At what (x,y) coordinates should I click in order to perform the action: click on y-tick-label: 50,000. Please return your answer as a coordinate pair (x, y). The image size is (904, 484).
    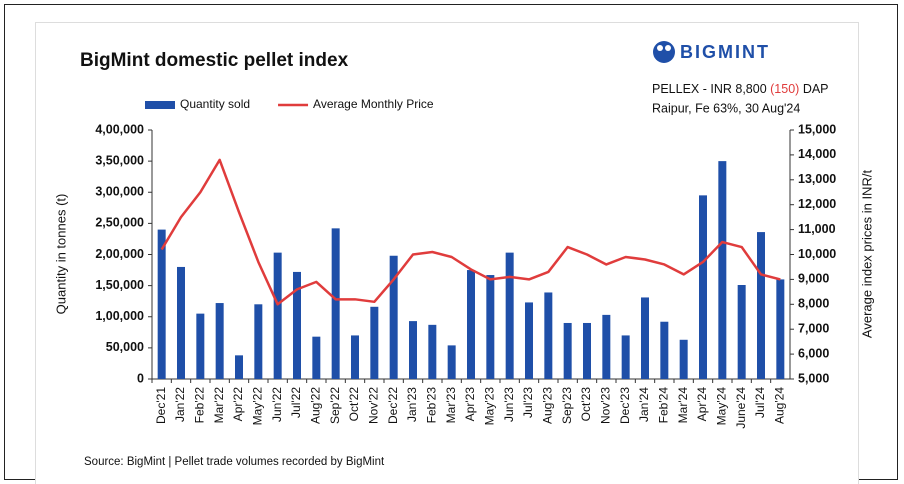
    Looking at the image, I should click on (125, 347).